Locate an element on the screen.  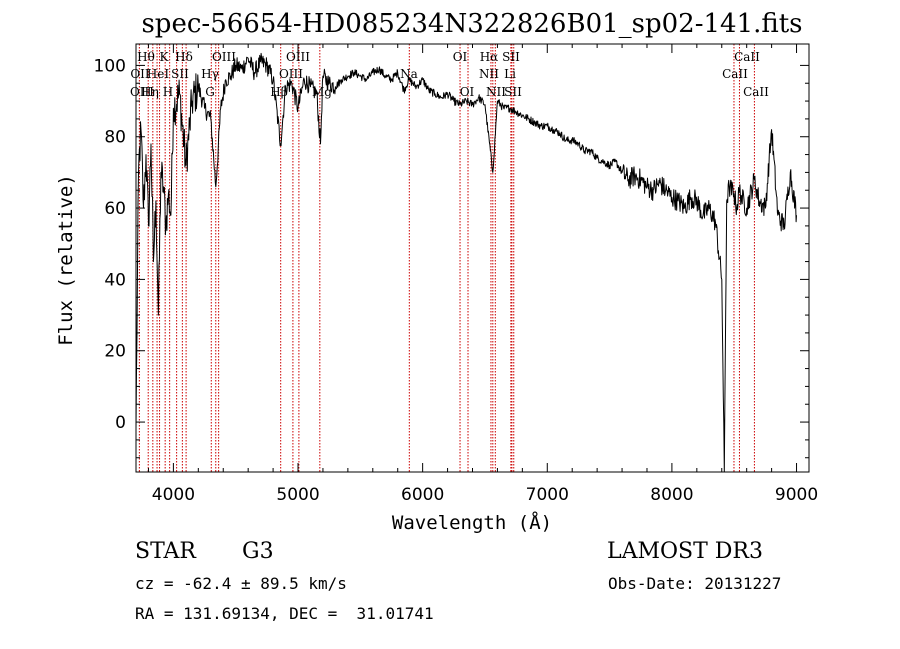
line-label-21: NII is located at coordinates (489, 74).